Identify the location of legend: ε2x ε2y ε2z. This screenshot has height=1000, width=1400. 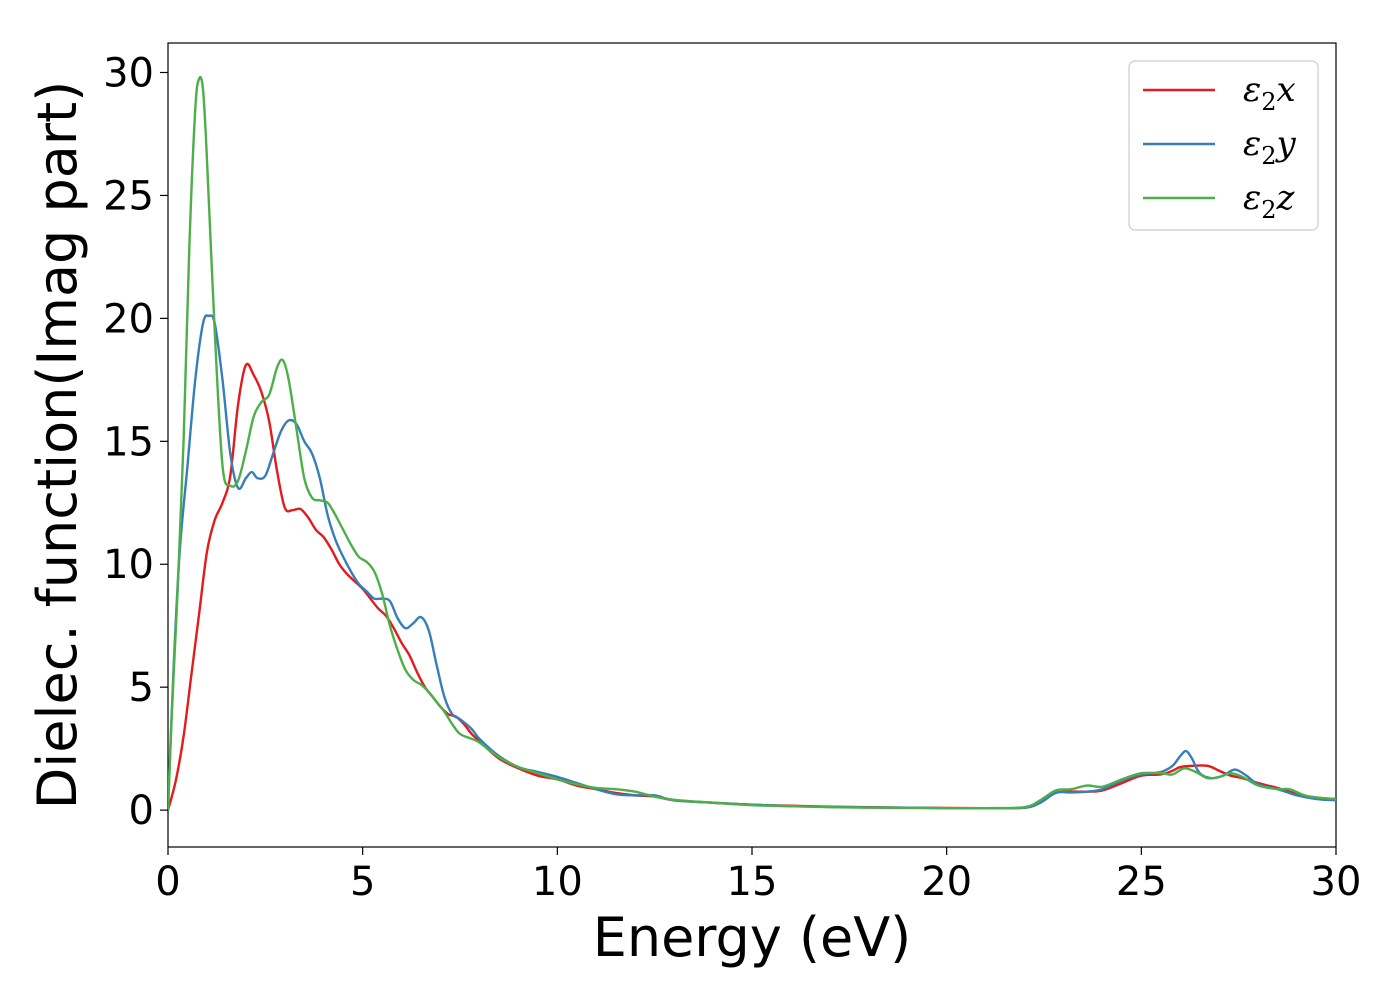
(1223, 145).